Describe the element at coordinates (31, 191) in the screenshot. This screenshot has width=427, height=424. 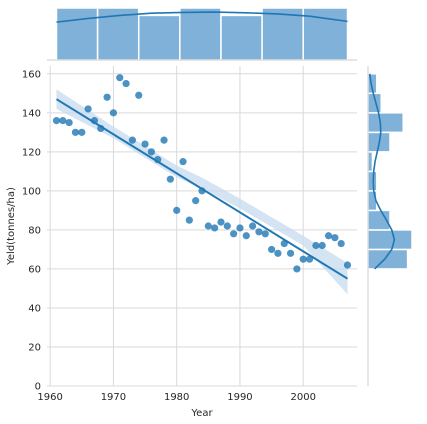
I see `y-tick-label: 100` at that location.